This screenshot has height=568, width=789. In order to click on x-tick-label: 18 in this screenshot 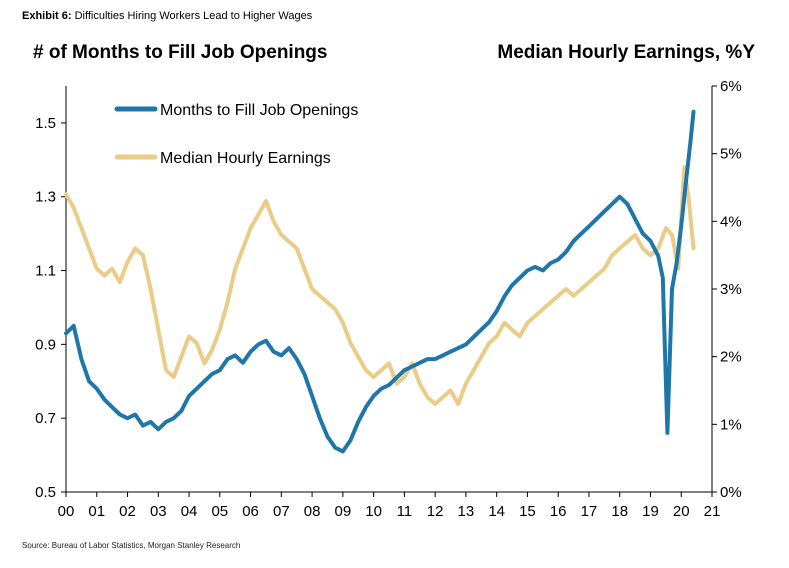, I will do `click(619, 511)`.